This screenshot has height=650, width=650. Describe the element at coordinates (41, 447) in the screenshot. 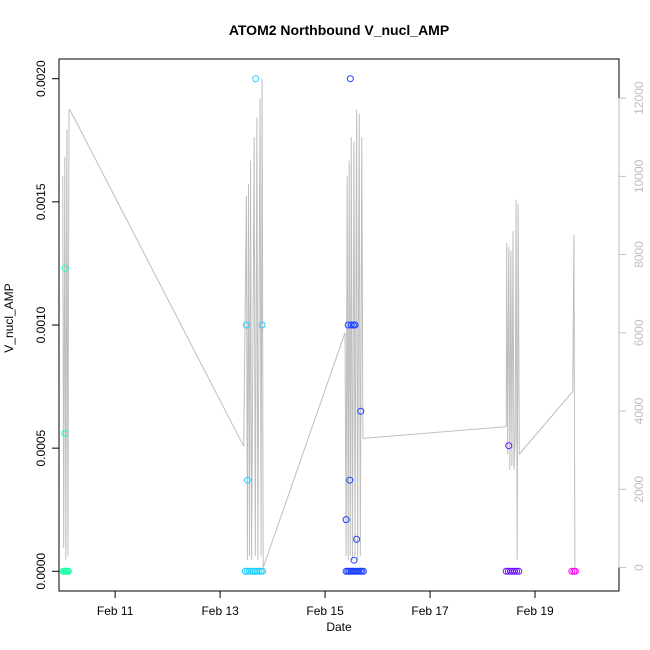

I see `y-tick-label: 0.0005` at that location.